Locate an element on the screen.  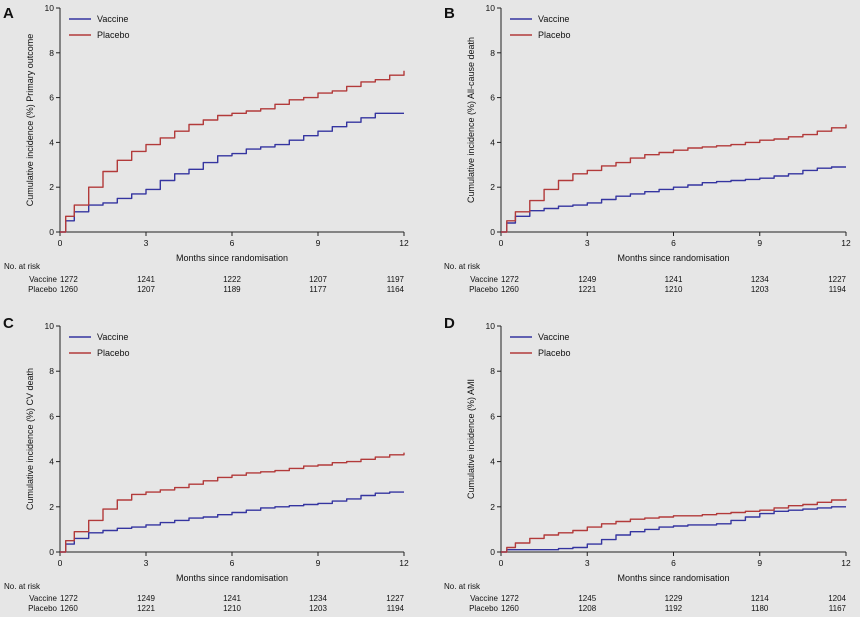
y-axis-label: Cumulative incidence (%) All-cause death is located at coordinates (471, 120).